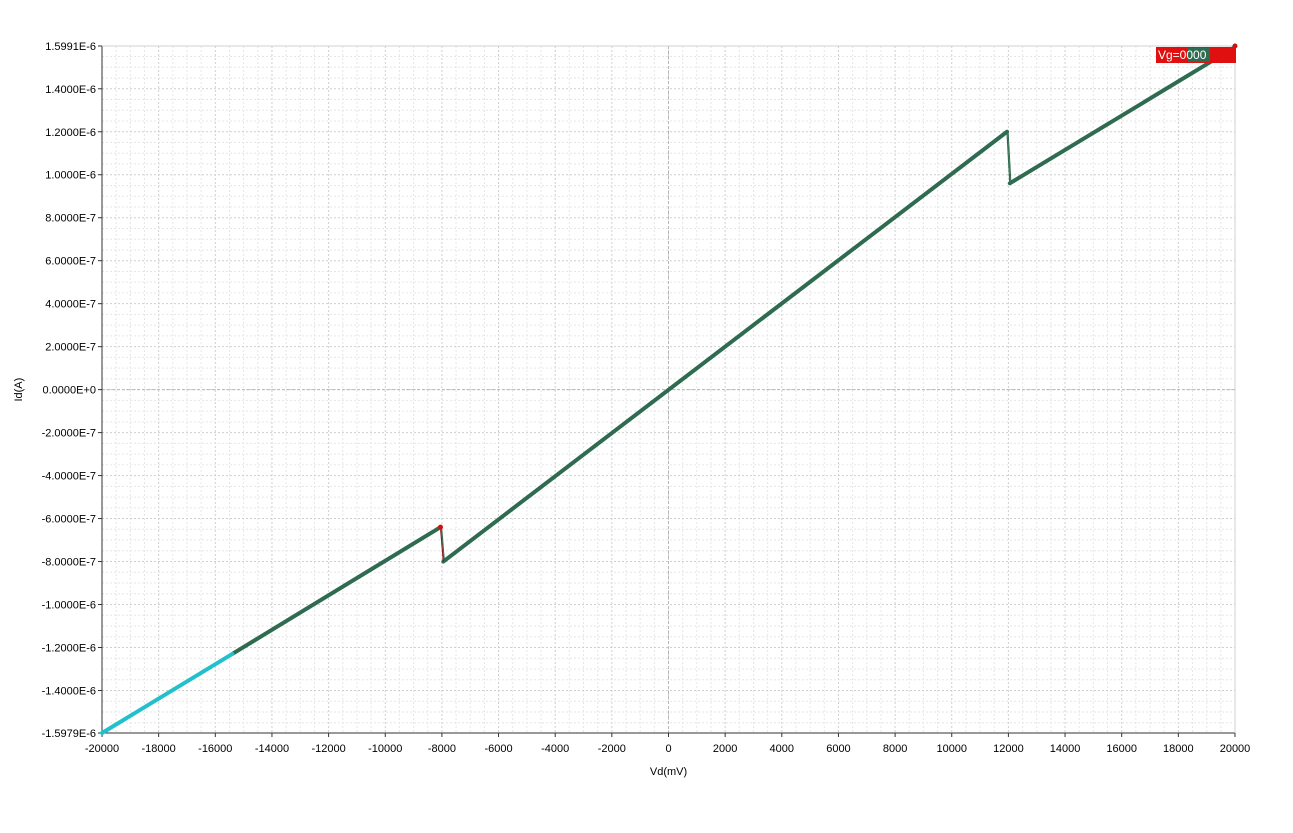  I want to click on x-tick-label: -12000, so click(328, 749).